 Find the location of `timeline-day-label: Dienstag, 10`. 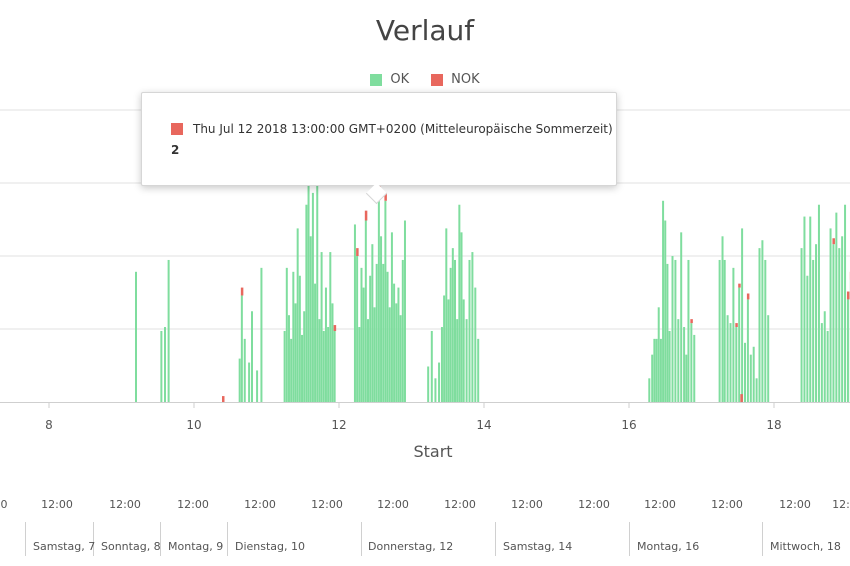

timeline-day-label: Dienstag, 10 is located at coordinates (270, 546).